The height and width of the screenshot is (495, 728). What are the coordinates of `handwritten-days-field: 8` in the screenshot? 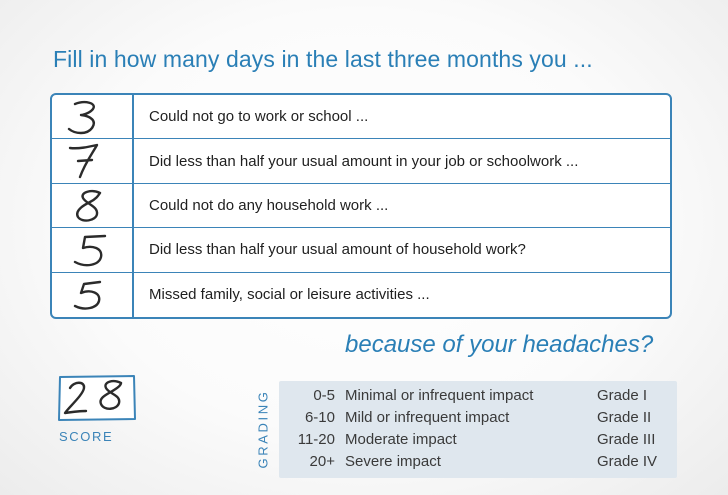 It's located at (93, 205).